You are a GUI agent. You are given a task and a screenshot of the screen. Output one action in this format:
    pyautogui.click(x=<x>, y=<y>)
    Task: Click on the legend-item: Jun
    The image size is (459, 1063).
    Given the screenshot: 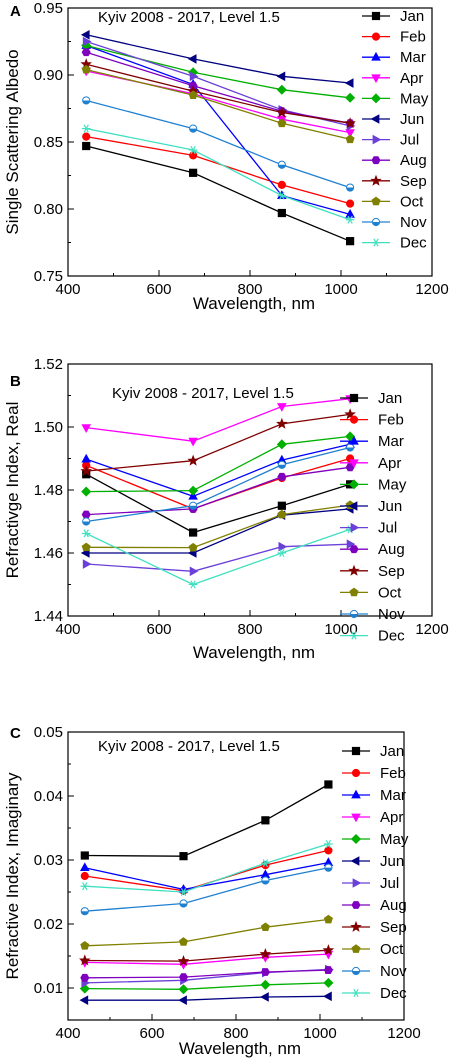 What is the action you would take?
    pyautogui.click(x=371, y=506)
    